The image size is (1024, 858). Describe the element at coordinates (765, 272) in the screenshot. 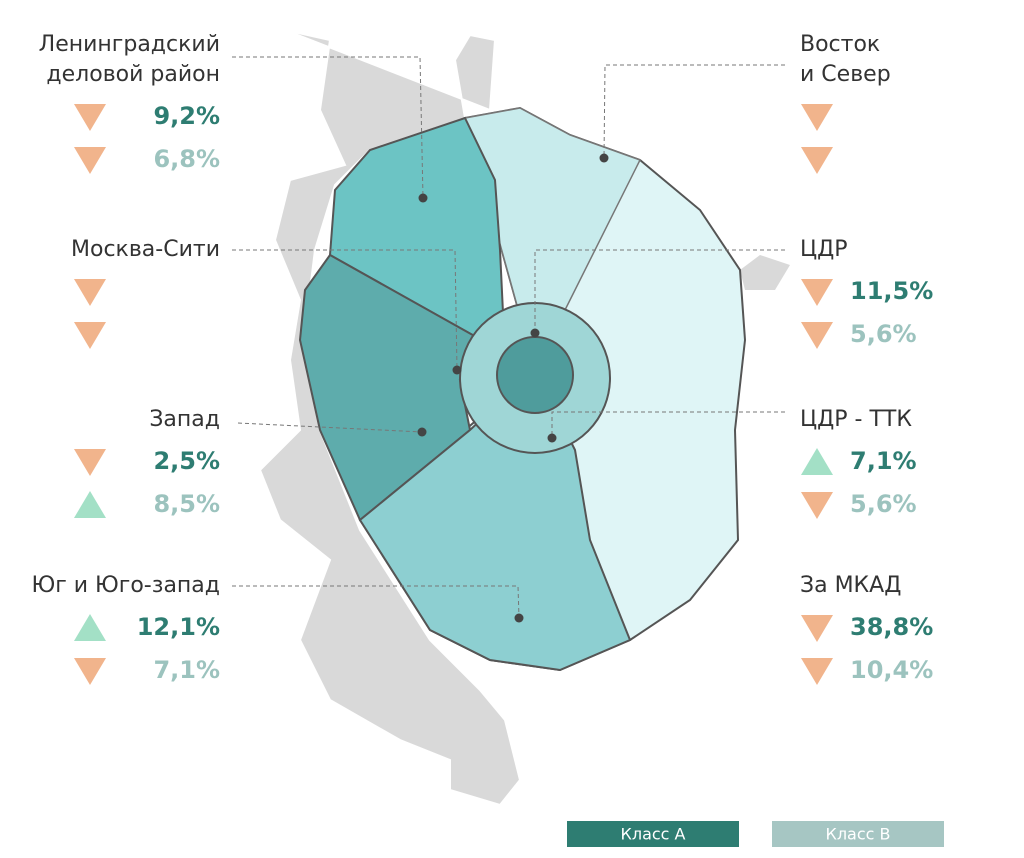

I see `east-outer` at that location.